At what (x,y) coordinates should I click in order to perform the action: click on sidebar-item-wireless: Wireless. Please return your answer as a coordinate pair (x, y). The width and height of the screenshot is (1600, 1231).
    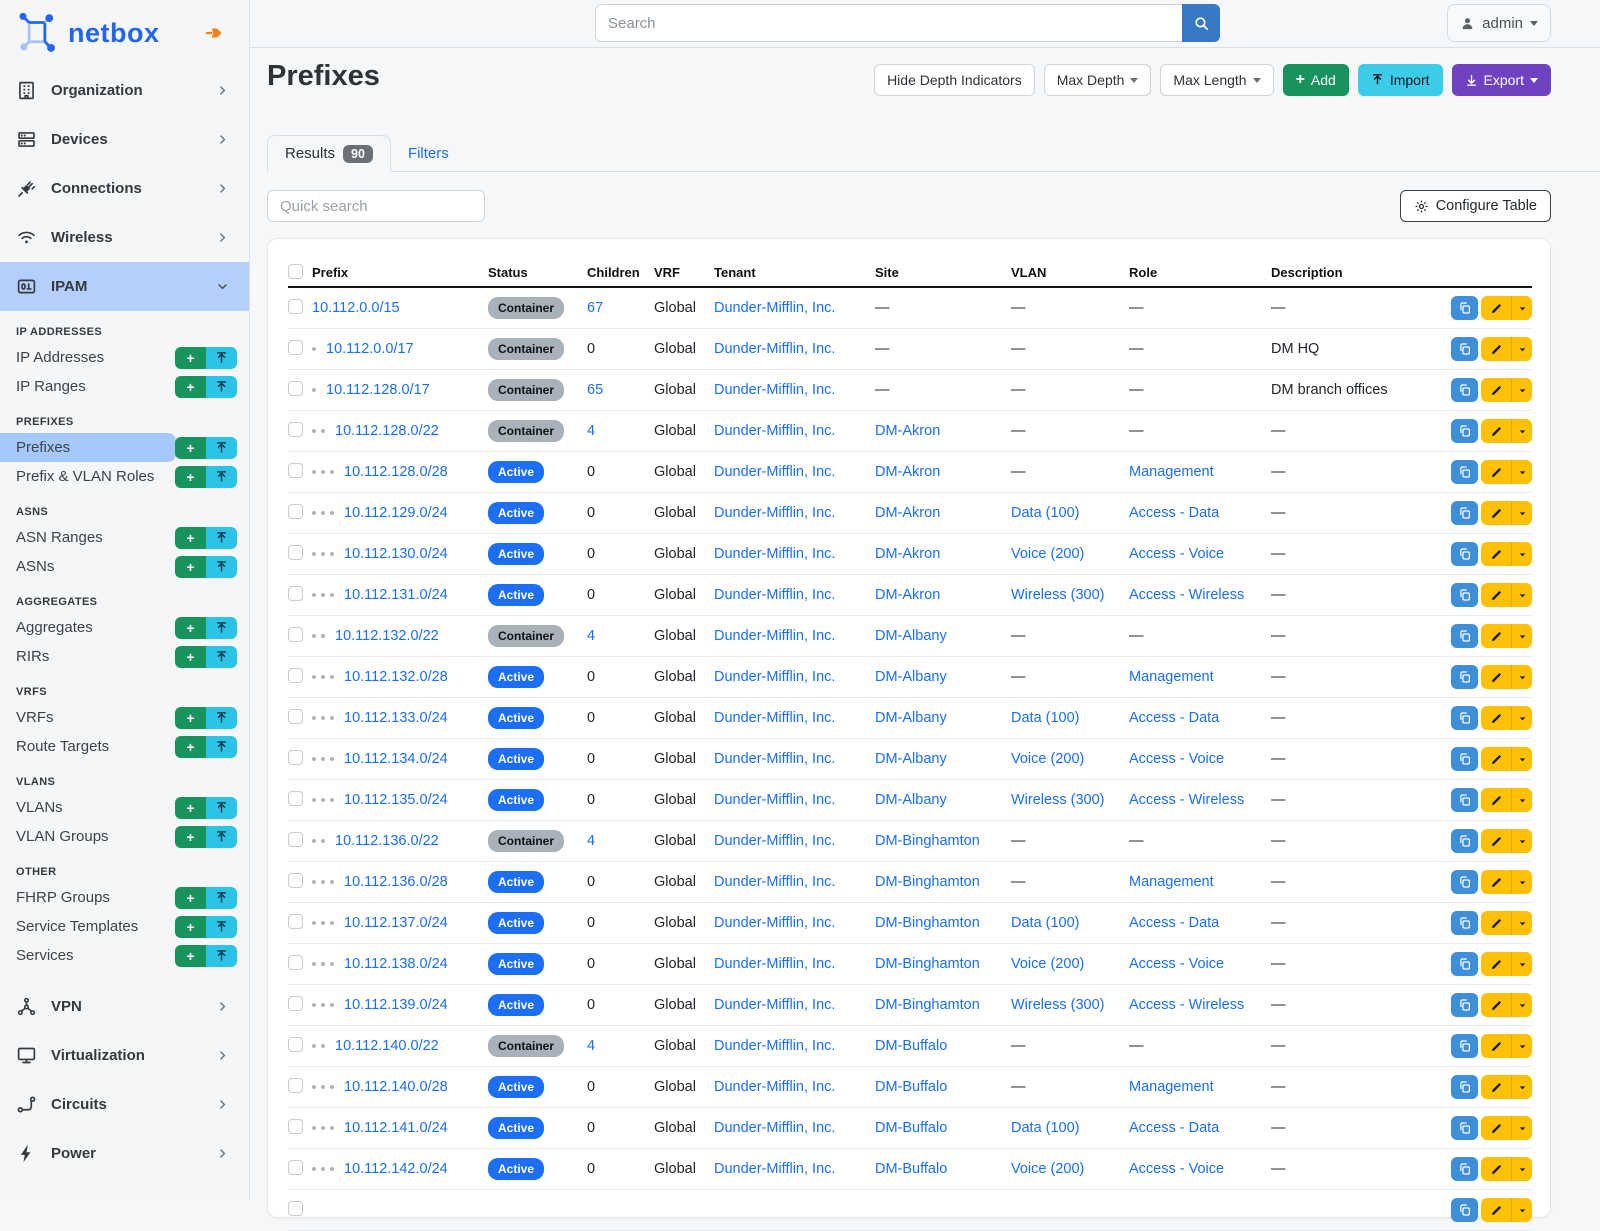
    Looking at the image, I should click on (124, 237).